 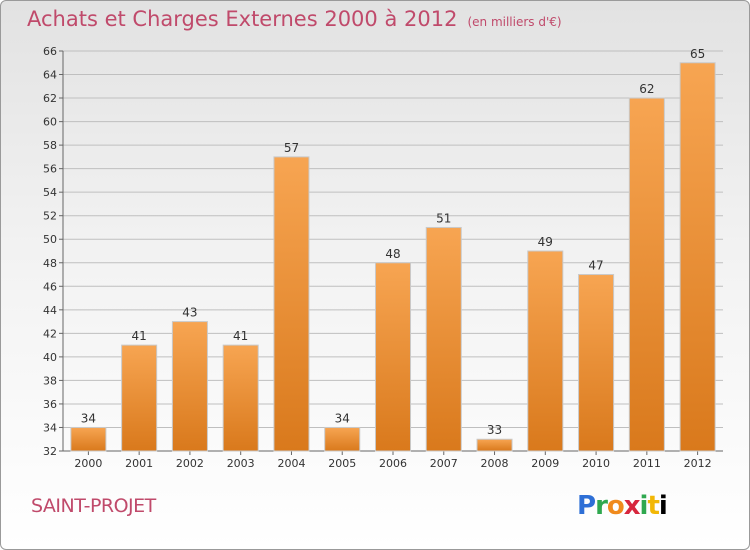 What do you see at coordinates (697, 54) in the screenshot?
I see `data-label: 65` at bounding box center [697, 54].